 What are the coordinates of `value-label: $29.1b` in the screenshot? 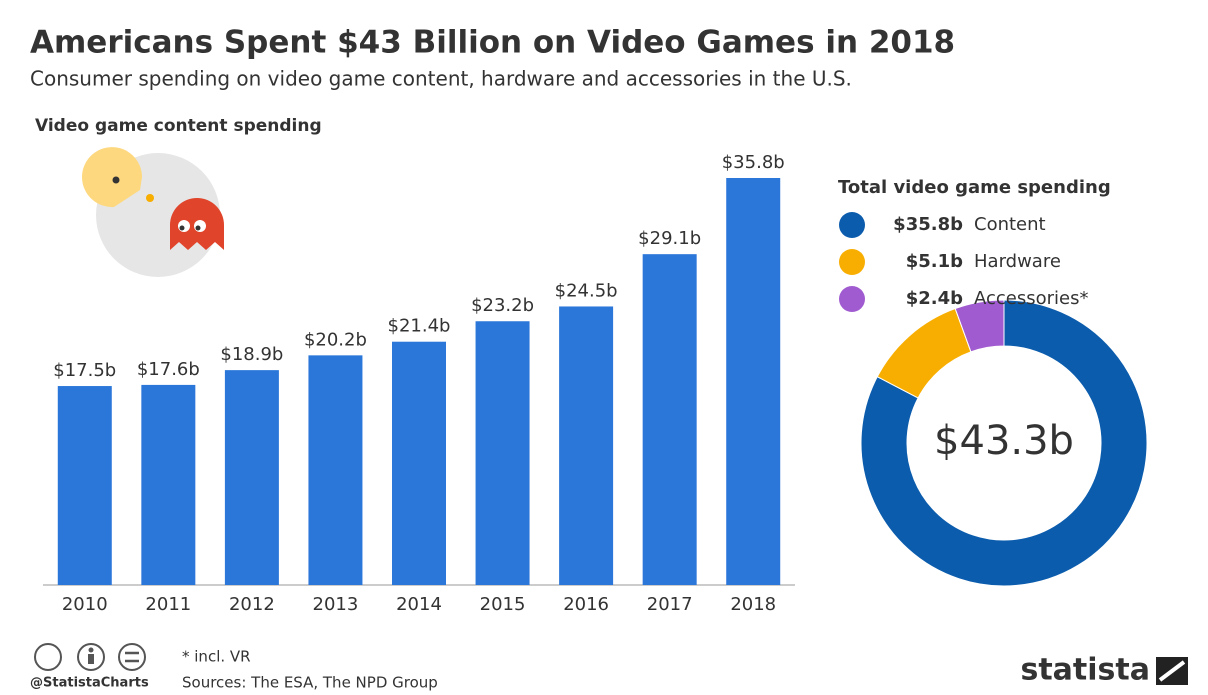 It's located at (669, 238).